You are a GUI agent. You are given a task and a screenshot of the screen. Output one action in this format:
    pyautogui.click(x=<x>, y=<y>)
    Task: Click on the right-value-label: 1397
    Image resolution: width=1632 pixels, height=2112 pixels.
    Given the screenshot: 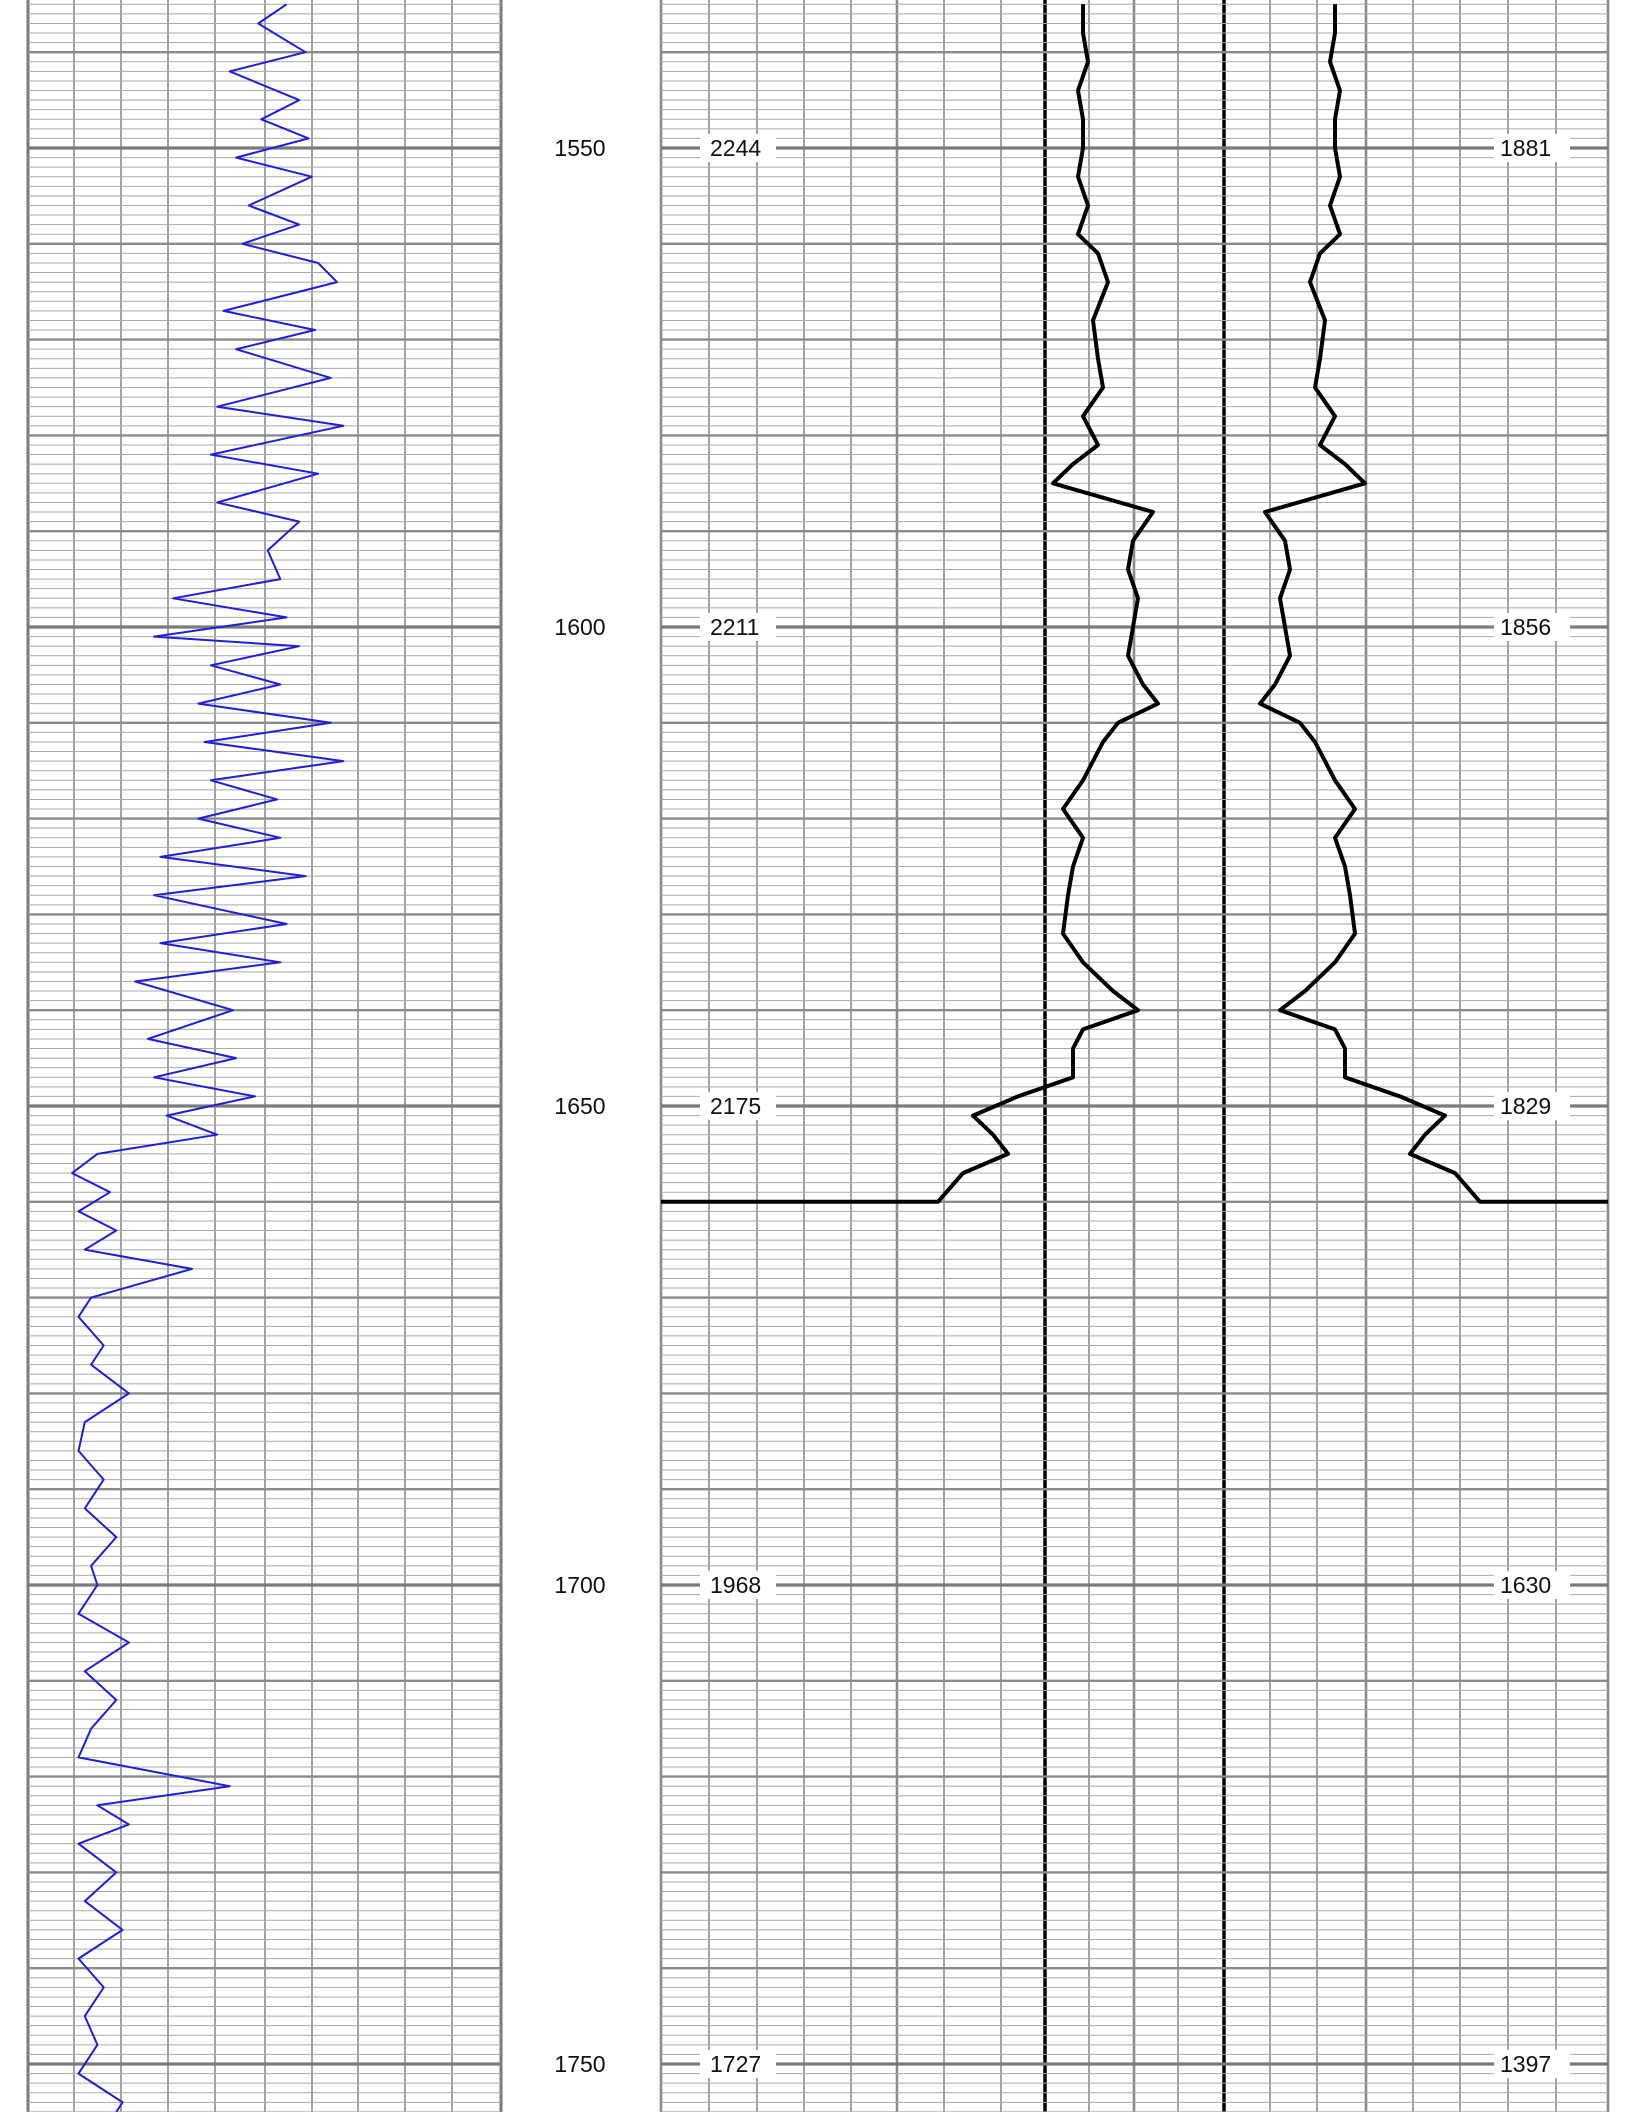 What is the action you would take?
    pyautogui.click(x=1525, y=2064)
    